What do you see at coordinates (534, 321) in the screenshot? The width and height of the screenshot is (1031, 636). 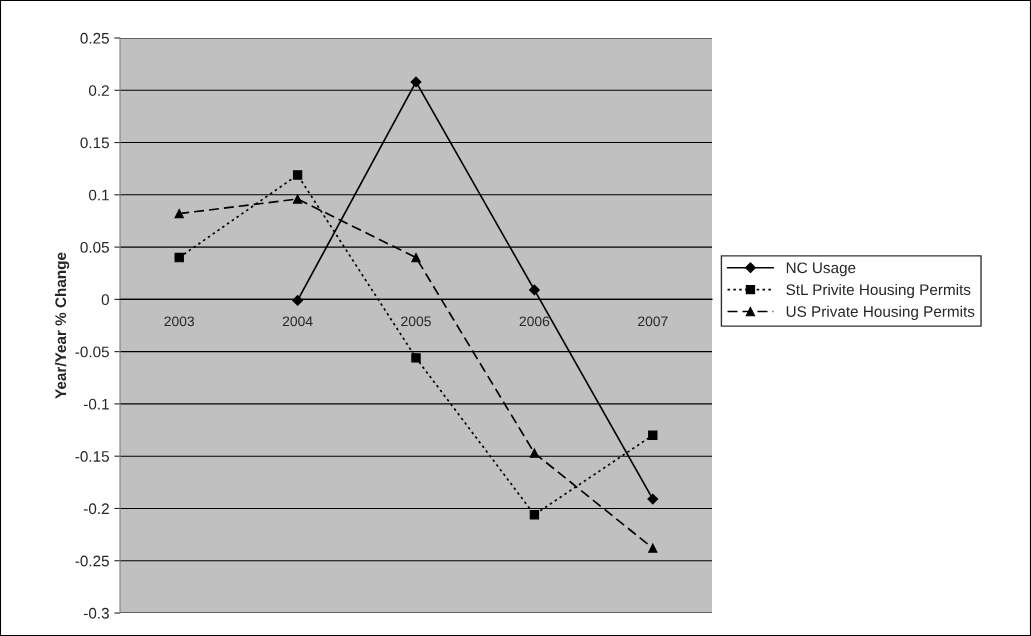 I see `x-tick-label: 2006` at bounding box center [534, 321].